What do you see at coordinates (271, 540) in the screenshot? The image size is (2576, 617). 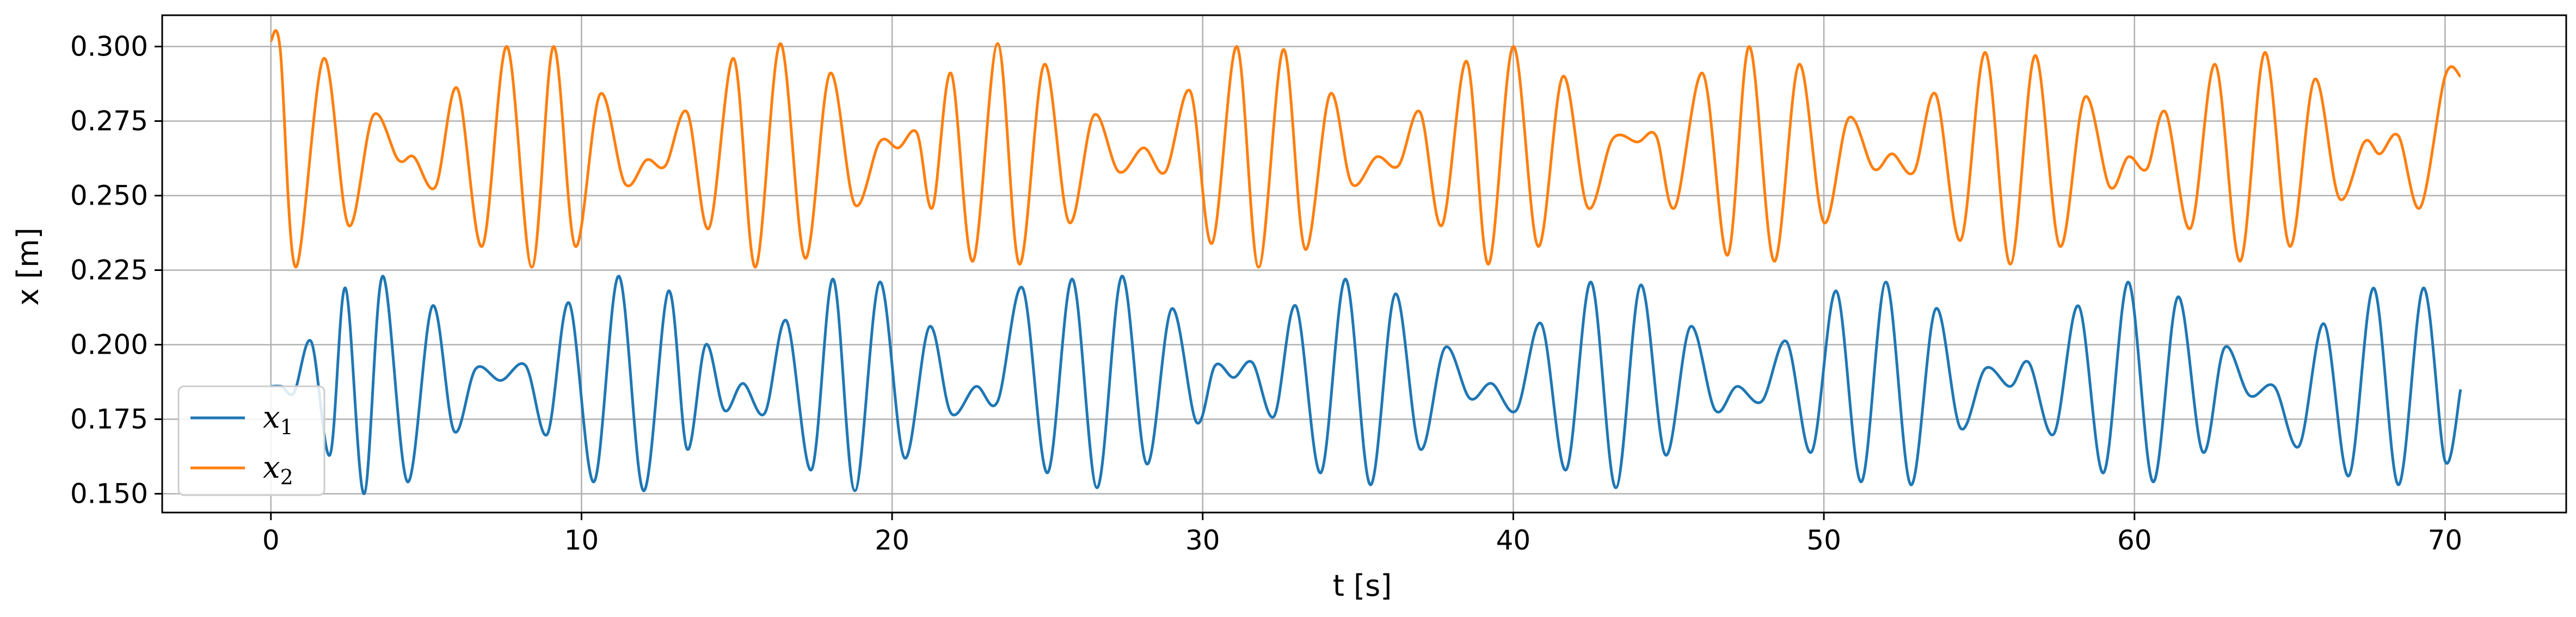 I see `x-tick-label: 0` at bounding box center [271, 540].